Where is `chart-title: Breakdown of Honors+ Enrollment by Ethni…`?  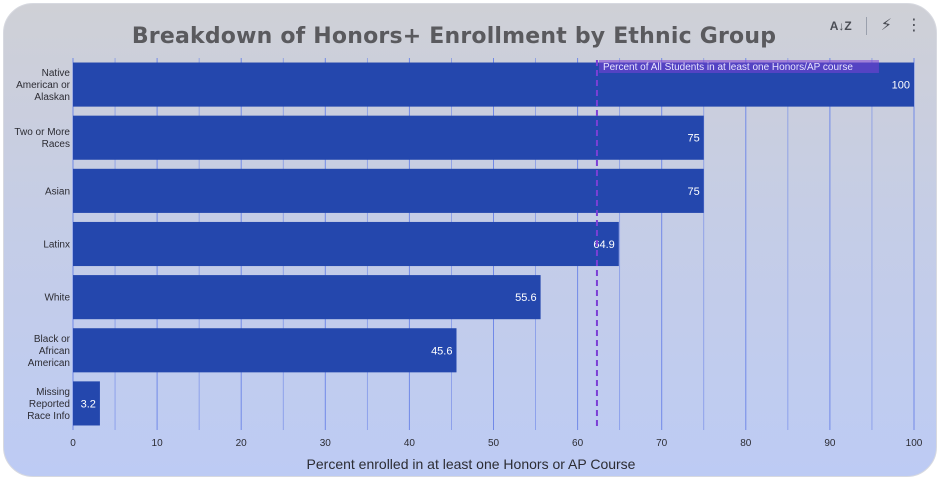 chart-title: Breakdown of Honors+ Enrollment by Ethni… is located at coordinates (454, 36).